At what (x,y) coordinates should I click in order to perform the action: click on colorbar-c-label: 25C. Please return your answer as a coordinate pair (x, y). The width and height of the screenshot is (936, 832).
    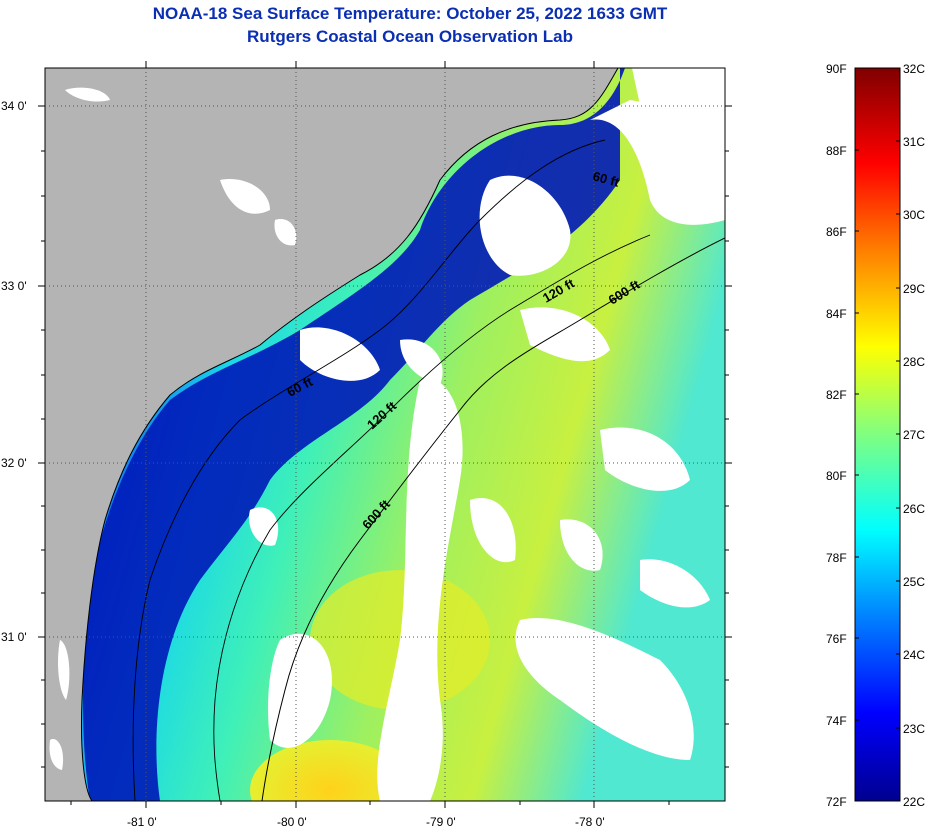
    Looking at the image, I should click on (914, 582).